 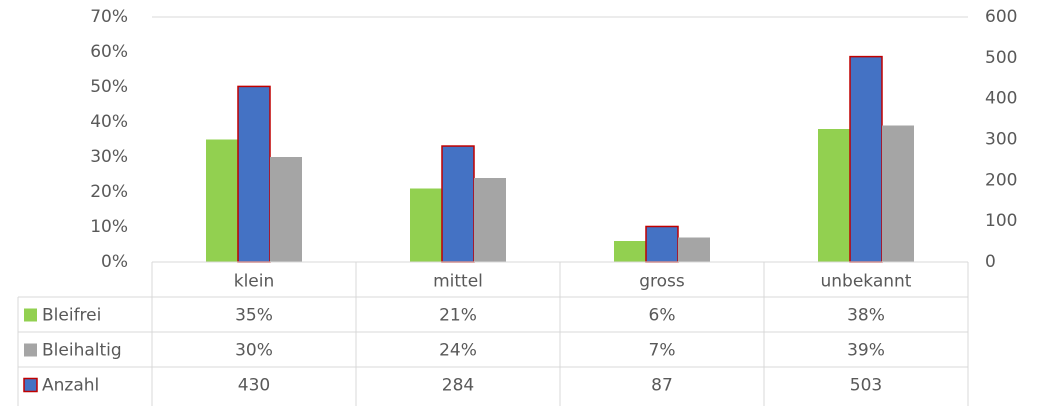 What do you see at coordinates (1001, 58) in the screenshot?
I see `y2-tick-label: 500` at bounding box center [1001, 58].